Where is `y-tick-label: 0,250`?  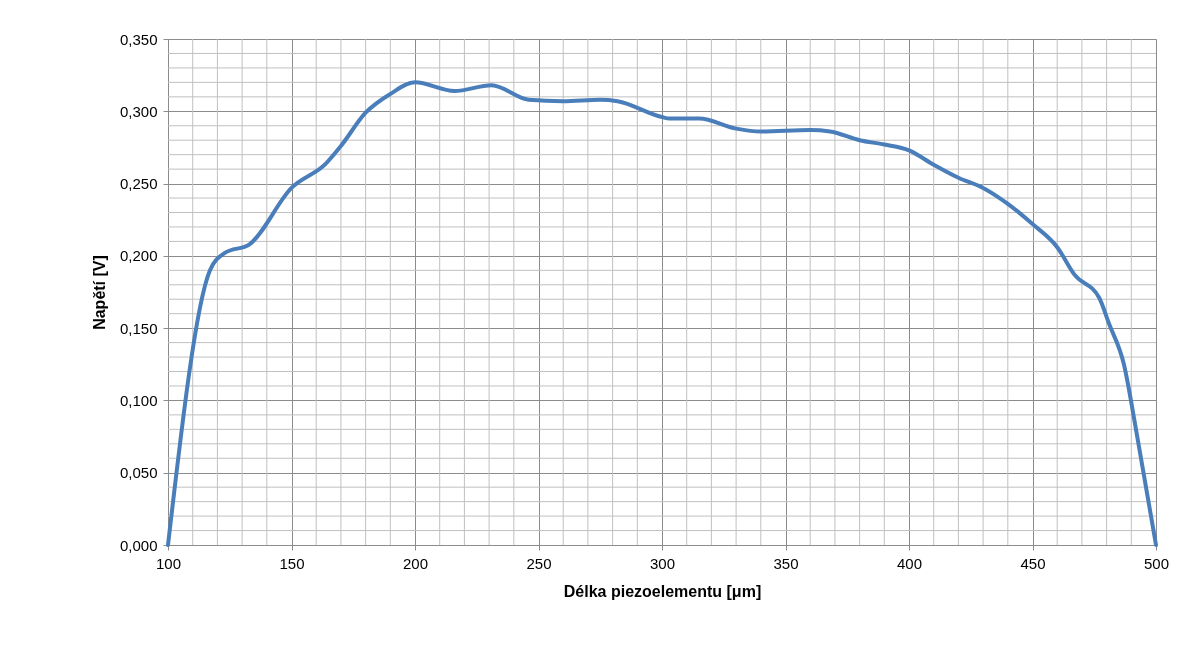 y-tick-label: 0,250 is located at coordinates (138, 184).